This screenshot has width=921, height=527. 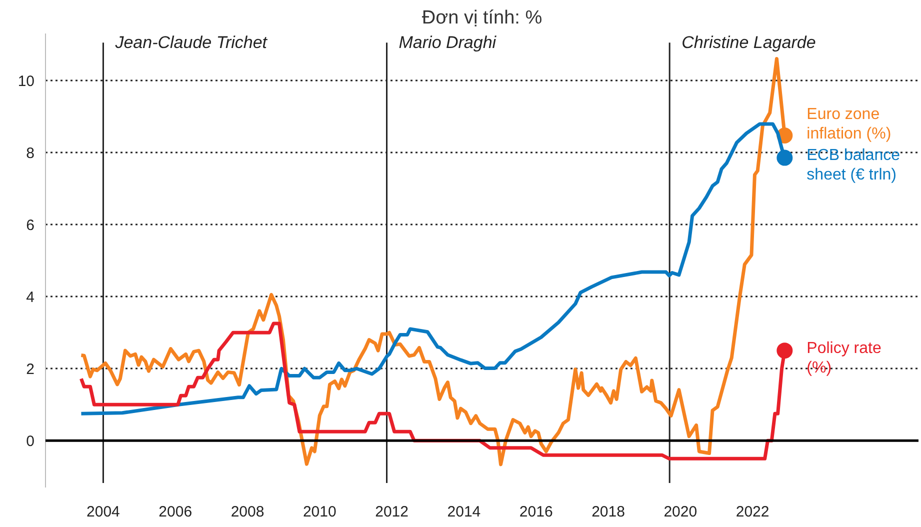 I want to click on y-tick-label: 10, so click(x=26, y=81).